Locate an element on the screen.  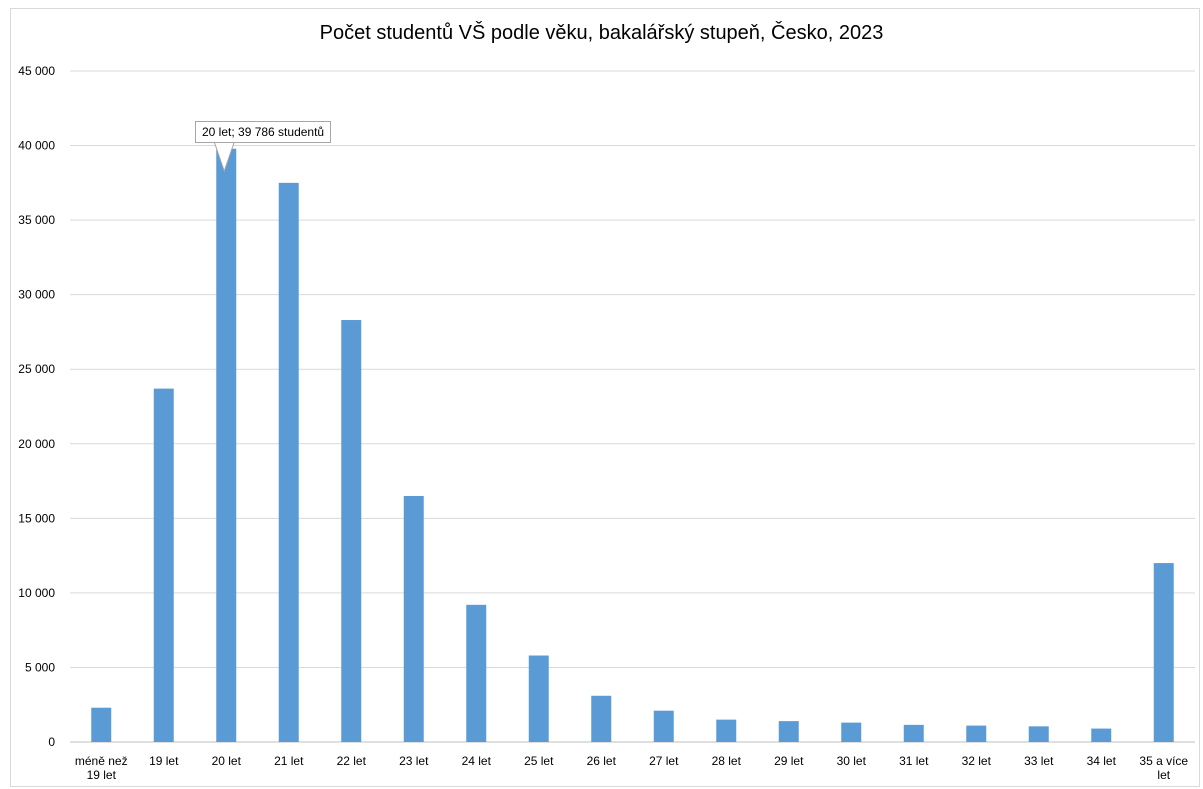
y-tick-label: 30 000 is located at coordinates (36, 295).